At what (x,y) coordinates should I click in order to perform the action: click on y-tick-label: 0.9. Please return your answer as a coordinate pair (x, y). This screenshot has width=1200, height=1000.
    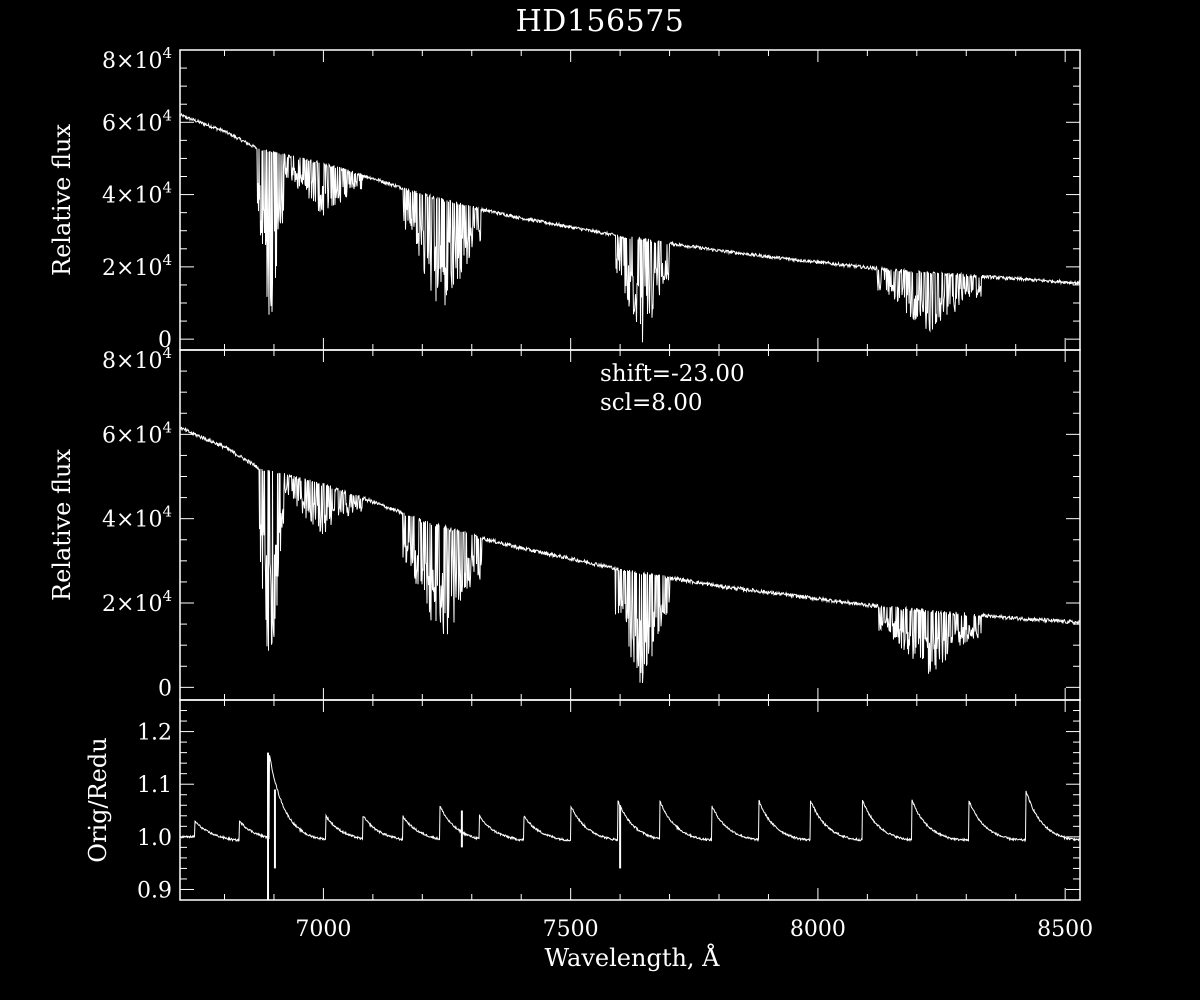
    Looking at the image, I should click on (154, 890).